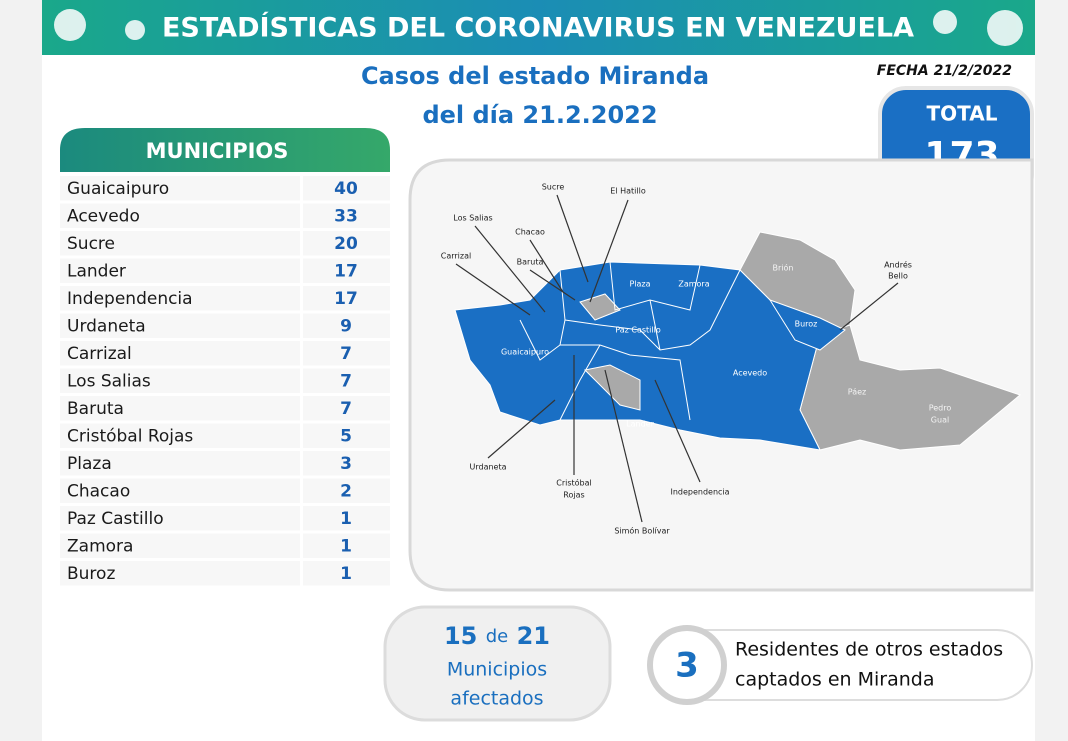 The width and height of the screenshot is (1068, 741). What do you see at coordinates (693, 284) in the screenshot?
I see `map-label: Zamora` at bounding box center [693, 284].